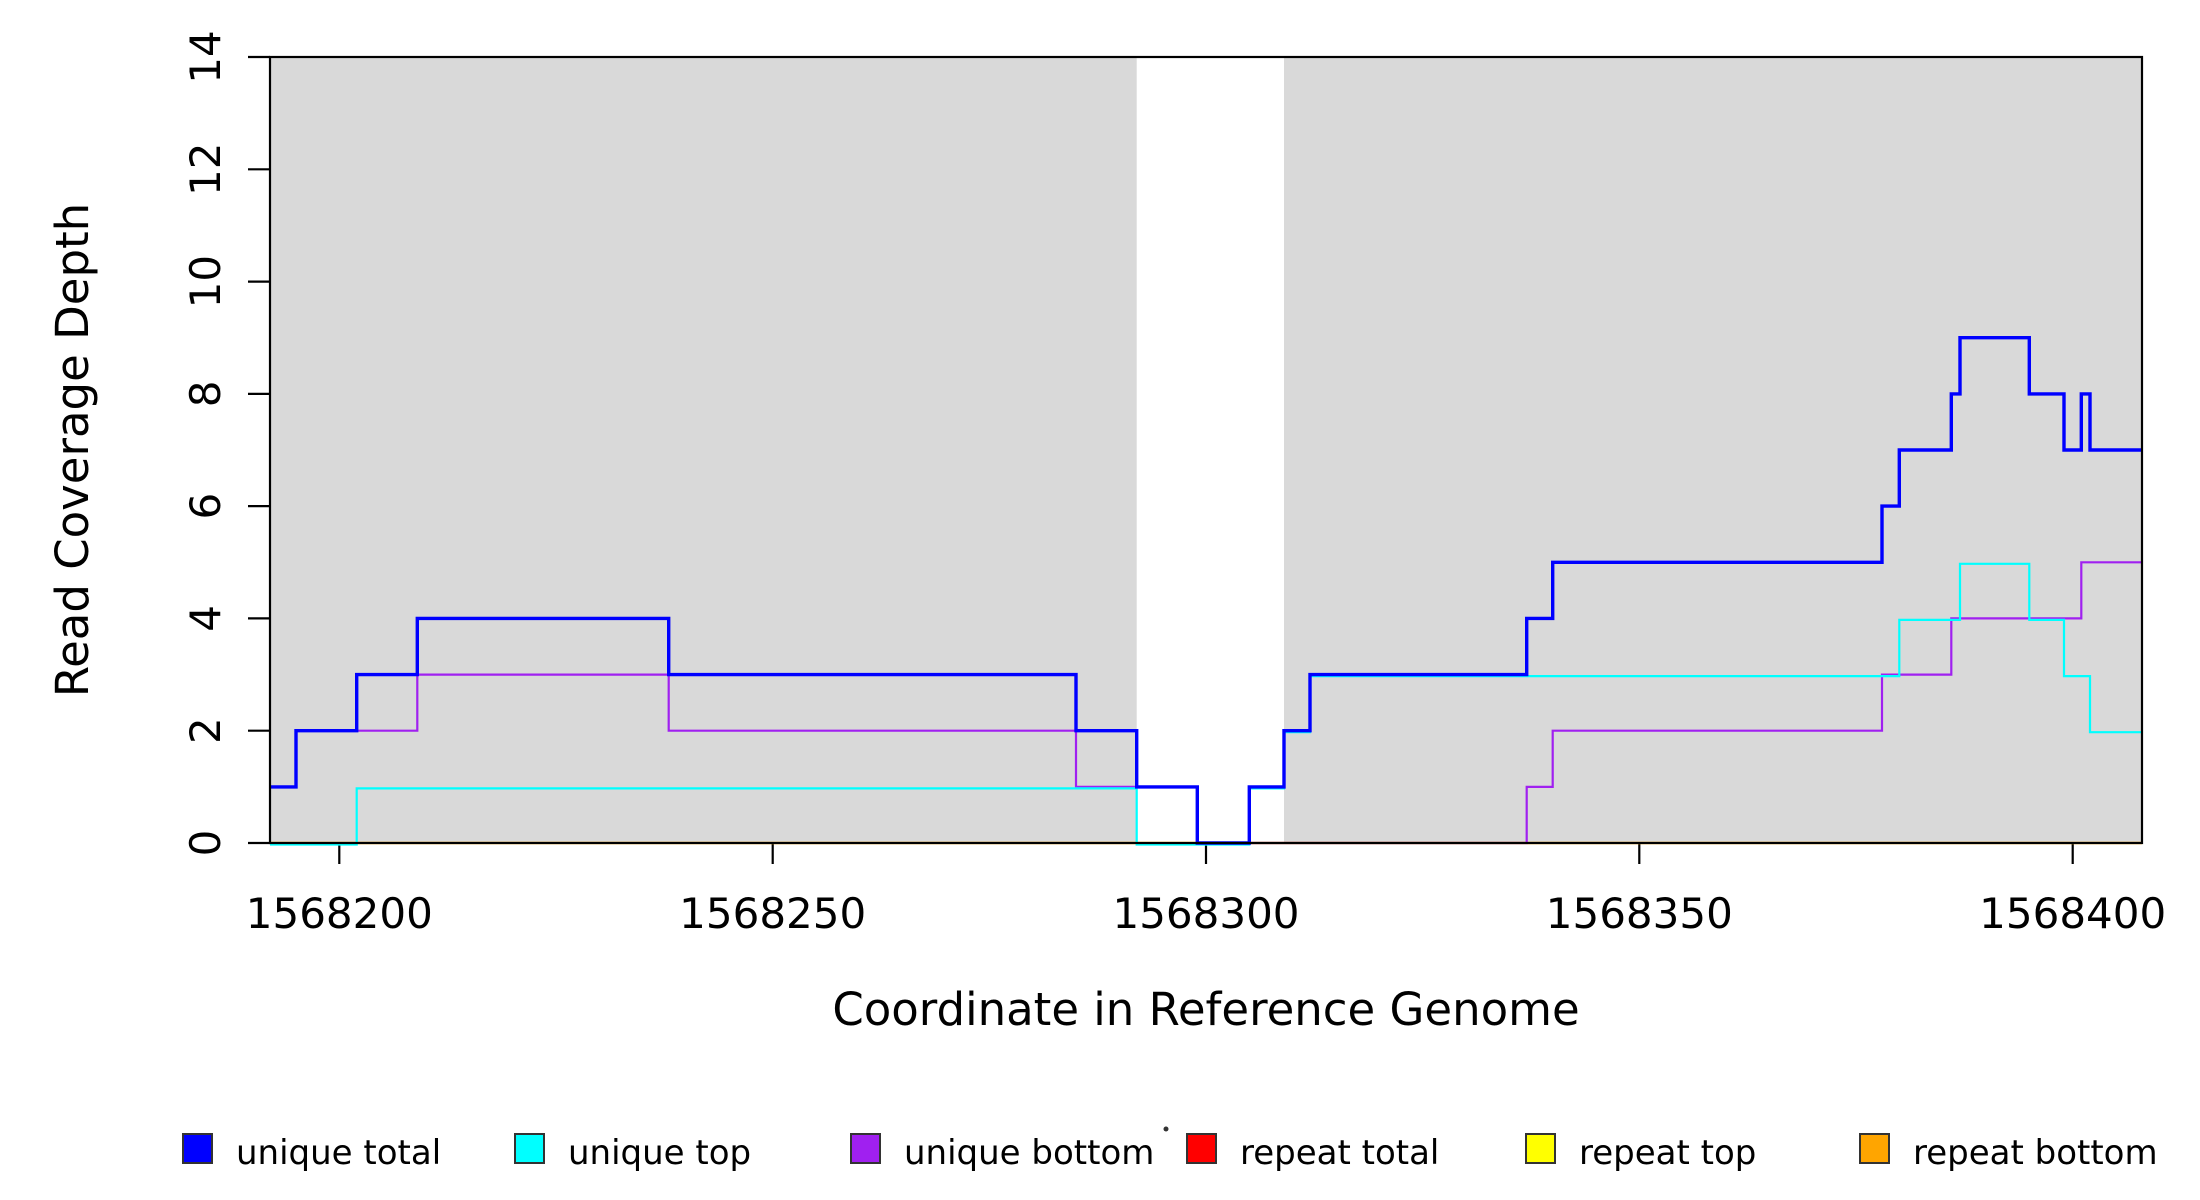  What do you see at coordinates (72, 450) in the screenshot?
I see `y-axis-title: Read Coverage Depth` at bounding box center [72, 450].